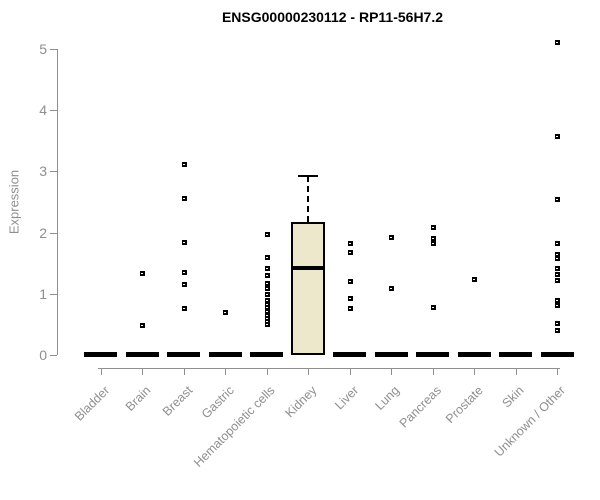 This screenshot has height=500, width=600. I want to click on y-tick-label: 3, so click(43, 171).